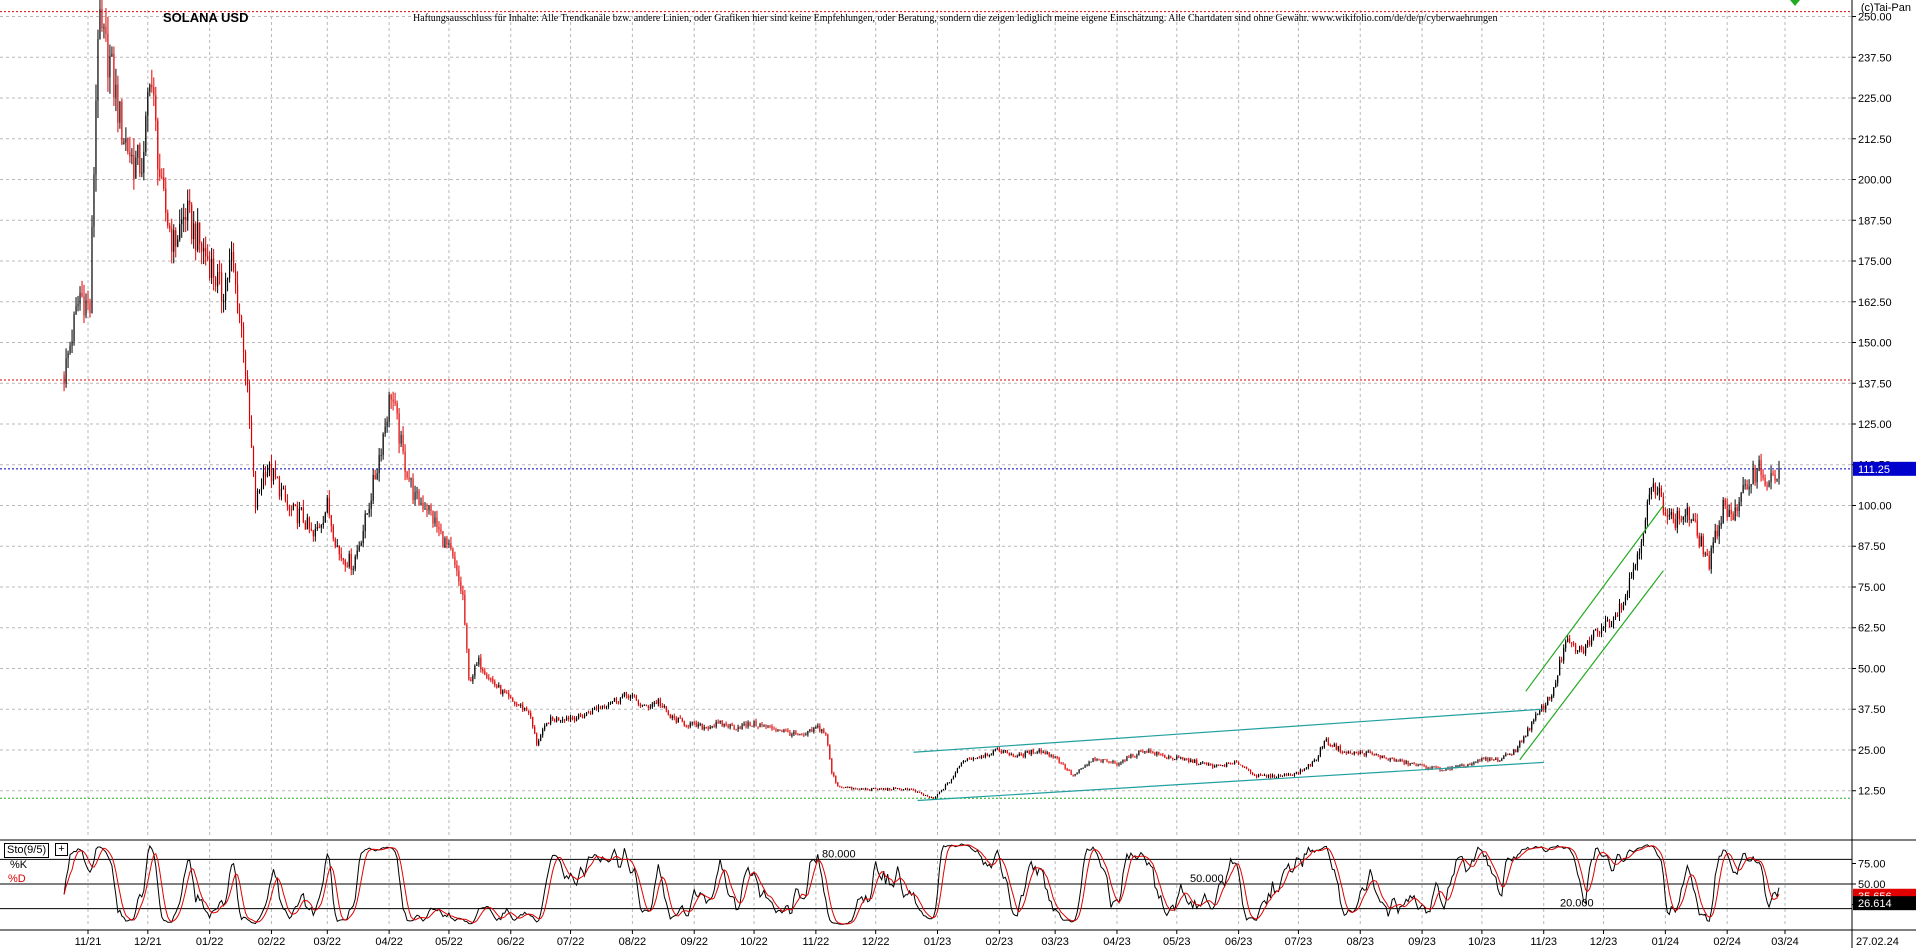 This screenshot has width=1916, height=948. I want to click on stochastic-indicator-label: Sto(9/5), so click(27, 850).